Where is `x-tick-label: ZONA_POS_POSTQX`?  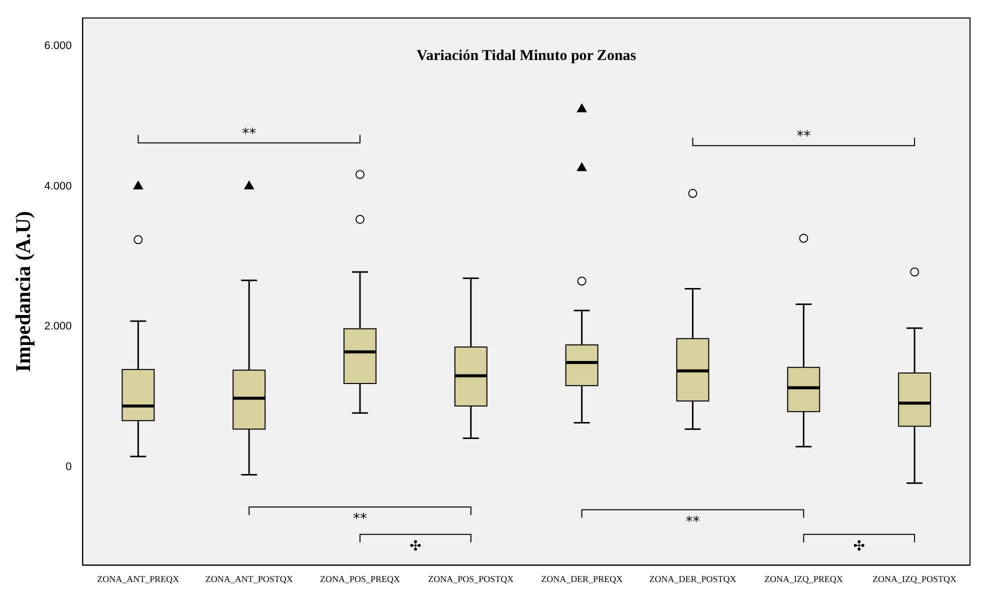
x-tick-label: ZONA_POS_POSTQX is located at coordinates (471, 579).